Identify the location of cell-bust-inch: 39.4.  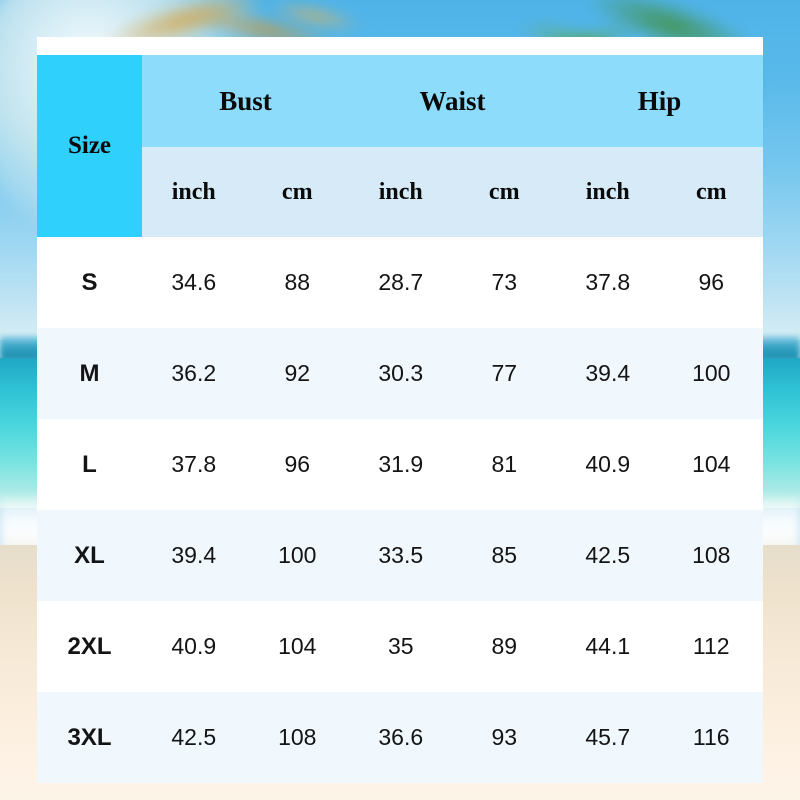
(194, 555).